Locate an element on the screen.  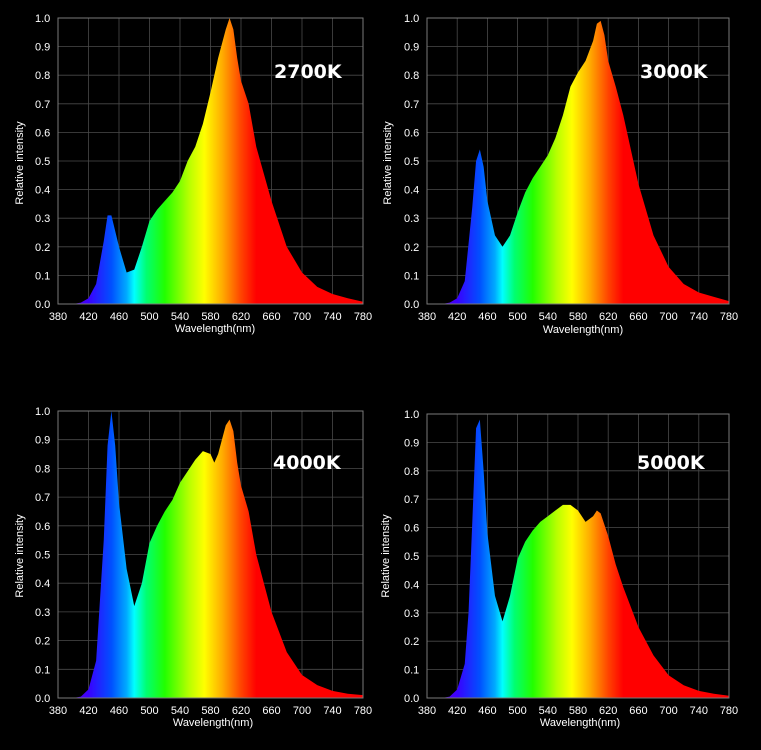
chart-3000k-xtick-380: 380 is located at coordinates (427, 317).